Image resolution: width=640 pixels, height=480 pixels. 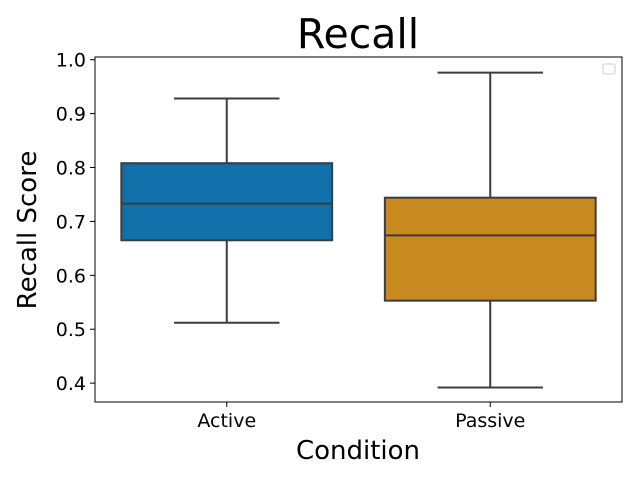 What do you see at coordinates (609, 69) in the screenshot?
I see `legend-box` at bounding box center [609, 69].